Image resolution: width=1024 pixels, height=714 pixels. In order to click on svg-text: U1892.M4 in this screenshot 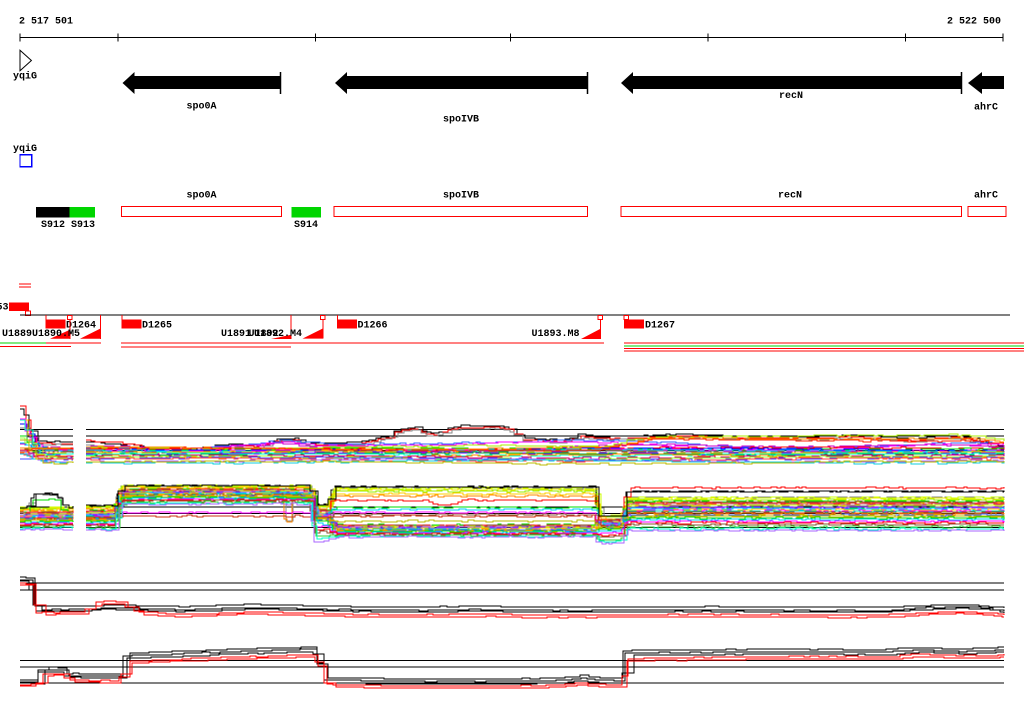, I will do `click(278, 334)`.